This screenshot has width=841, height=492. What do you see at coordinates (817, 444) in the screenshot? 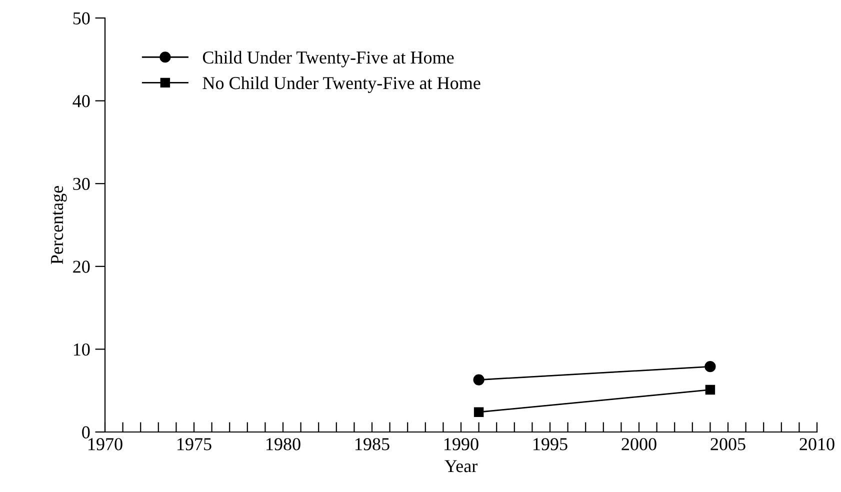
I see `x-tick-label: 2010` at bounding box center [817, 444].